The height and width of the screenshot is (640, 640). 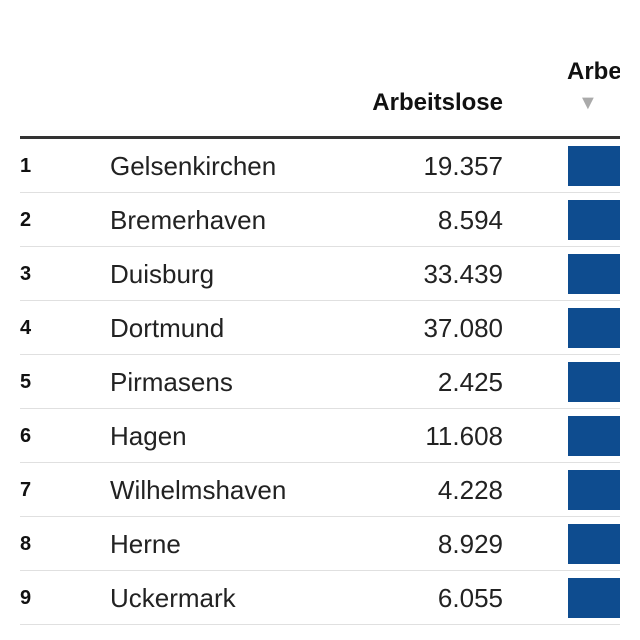 What do you see at coordinates (593, 71) in the screenshot?
I see `column-header: Arbe` at bounding box center [593, 71].